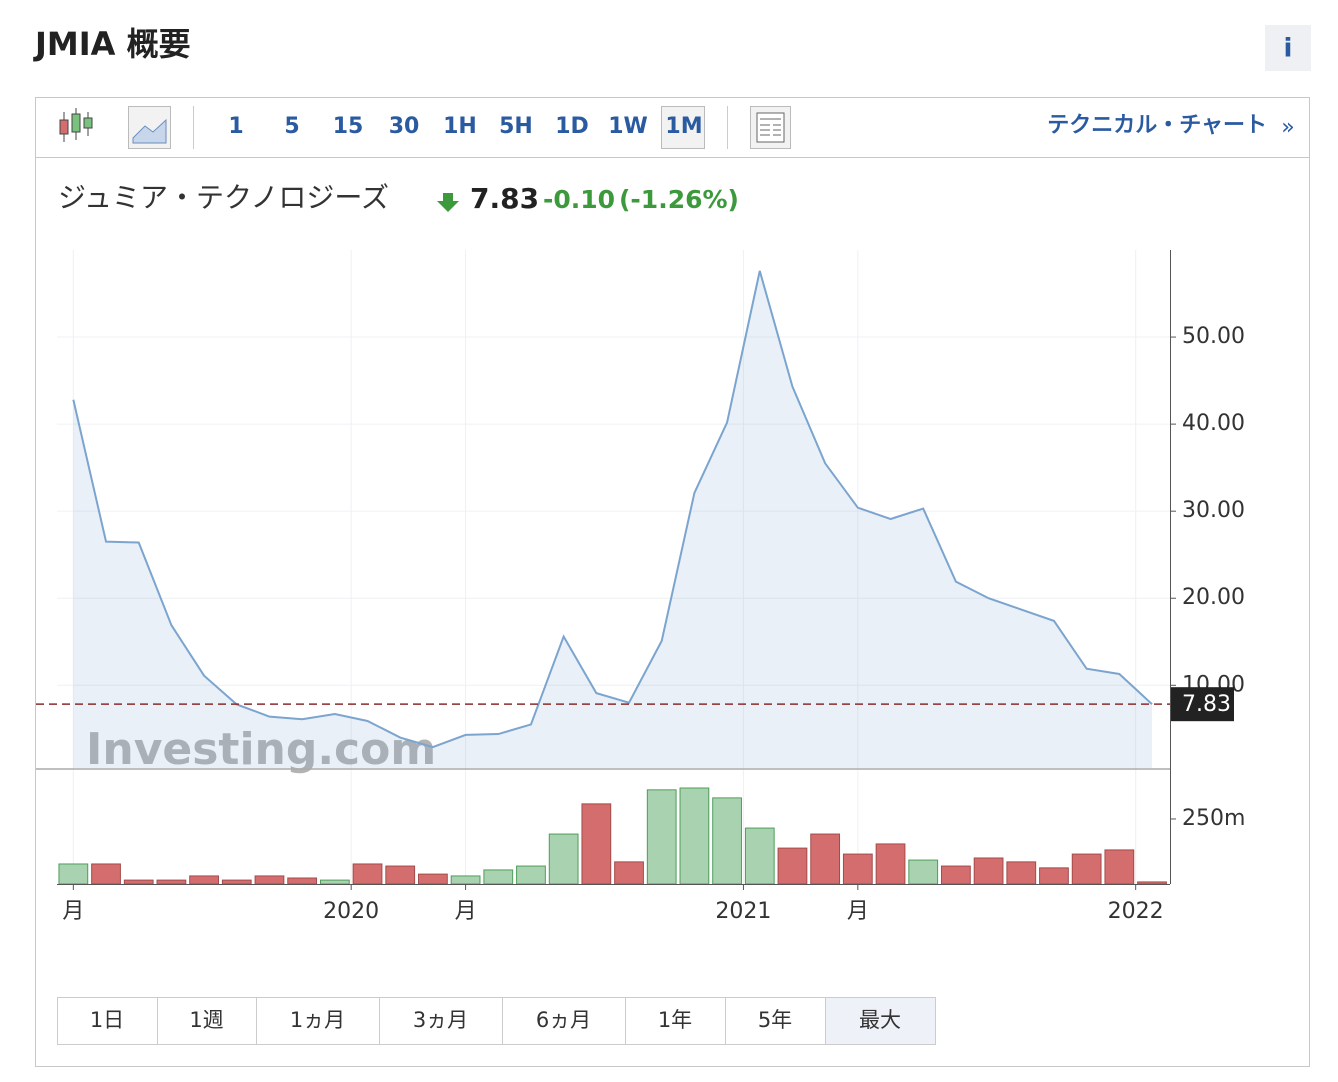  Describe the element at coordinates (1213, 510) in the screenshot. I see `y-tick-label: 30.00` at that location.